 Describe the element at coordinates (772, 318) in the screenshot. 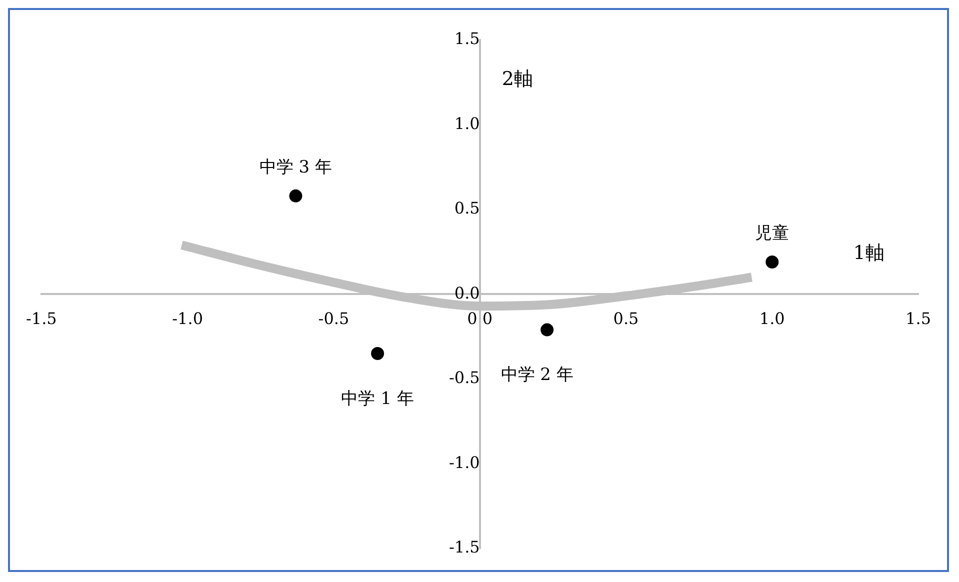

I see `x-tick-label: 1.0` at that location.